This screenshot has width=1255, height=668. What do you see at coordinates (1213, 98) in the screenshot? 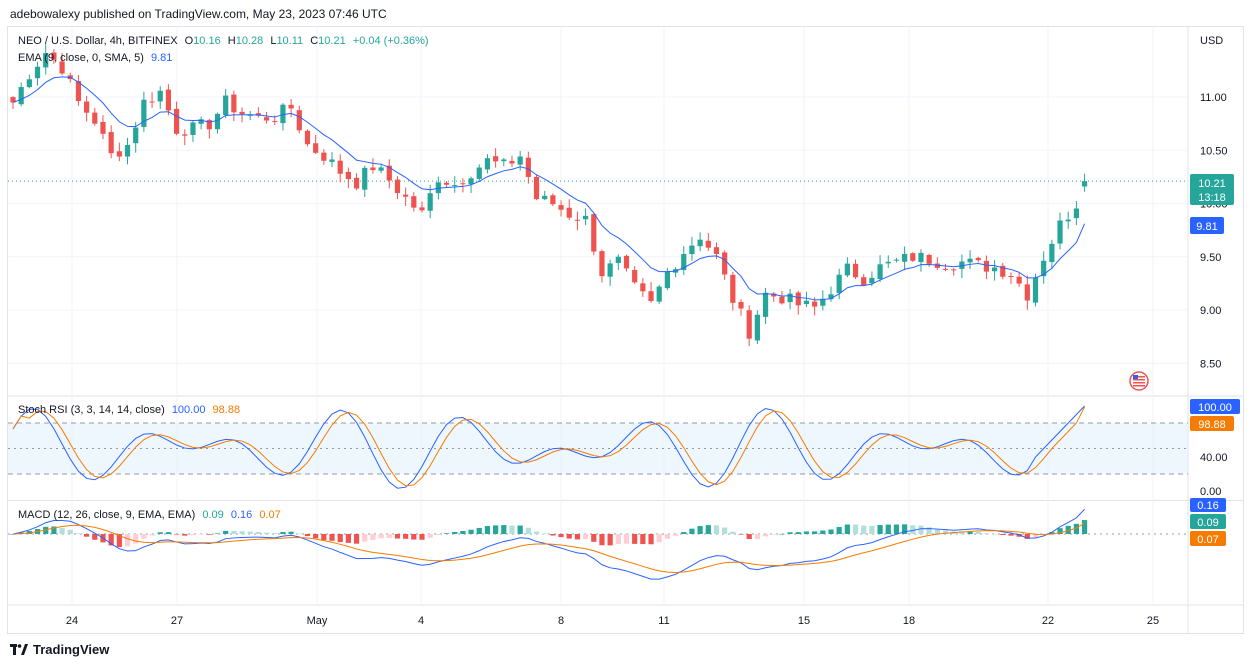
I see `y-tick-label: 11.00` at bounding box center [1213, 98].